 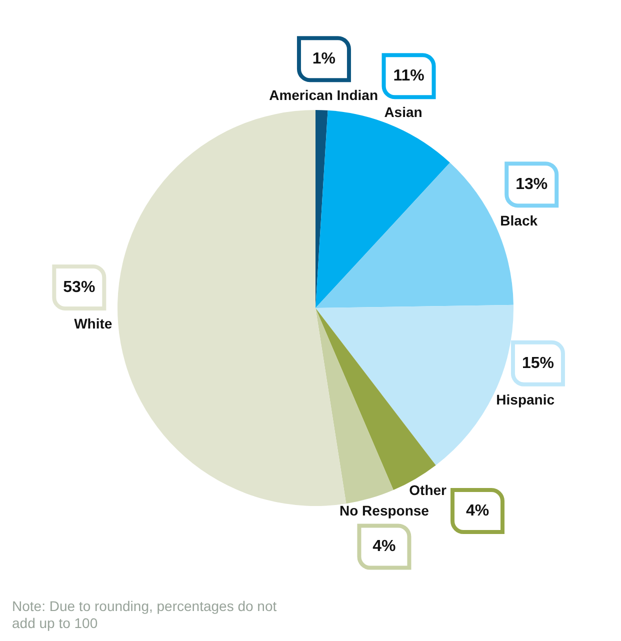 What do you see at coordinates (79, 287) in the screenshot?
I see `data-label: 53%` at bounding box center [79, 287].